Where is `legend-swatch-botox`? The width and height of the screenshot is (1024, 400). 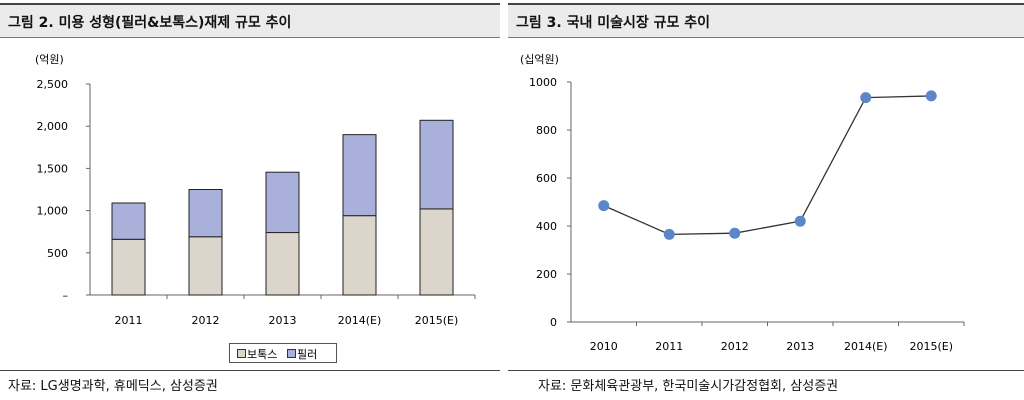
legend-swatch-botox is located at coordinates (241, 353).